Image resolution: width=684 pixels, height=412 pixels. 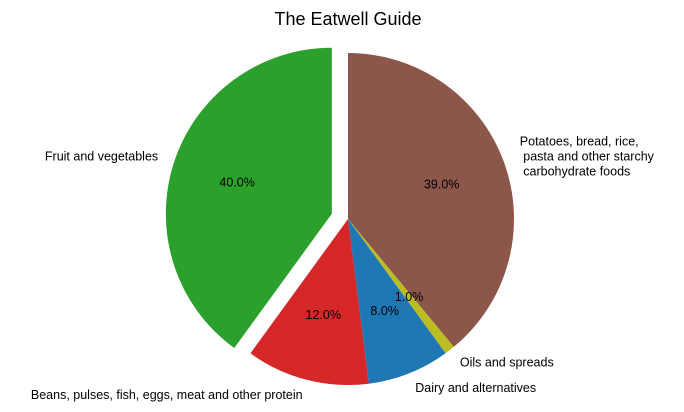 I want to click on percentage-labels: 39.0% 1.0%8.0% 12.0% 40.0%, so click(x=339, y=248).